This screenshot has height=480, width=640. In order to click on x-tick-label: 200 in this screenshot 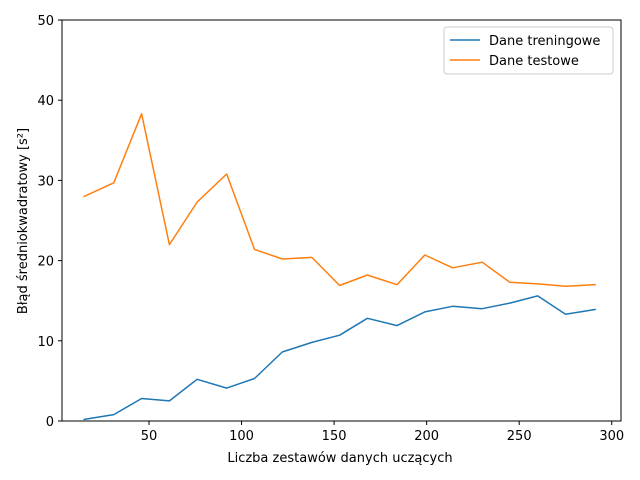, I will do `click(426, 436)`.